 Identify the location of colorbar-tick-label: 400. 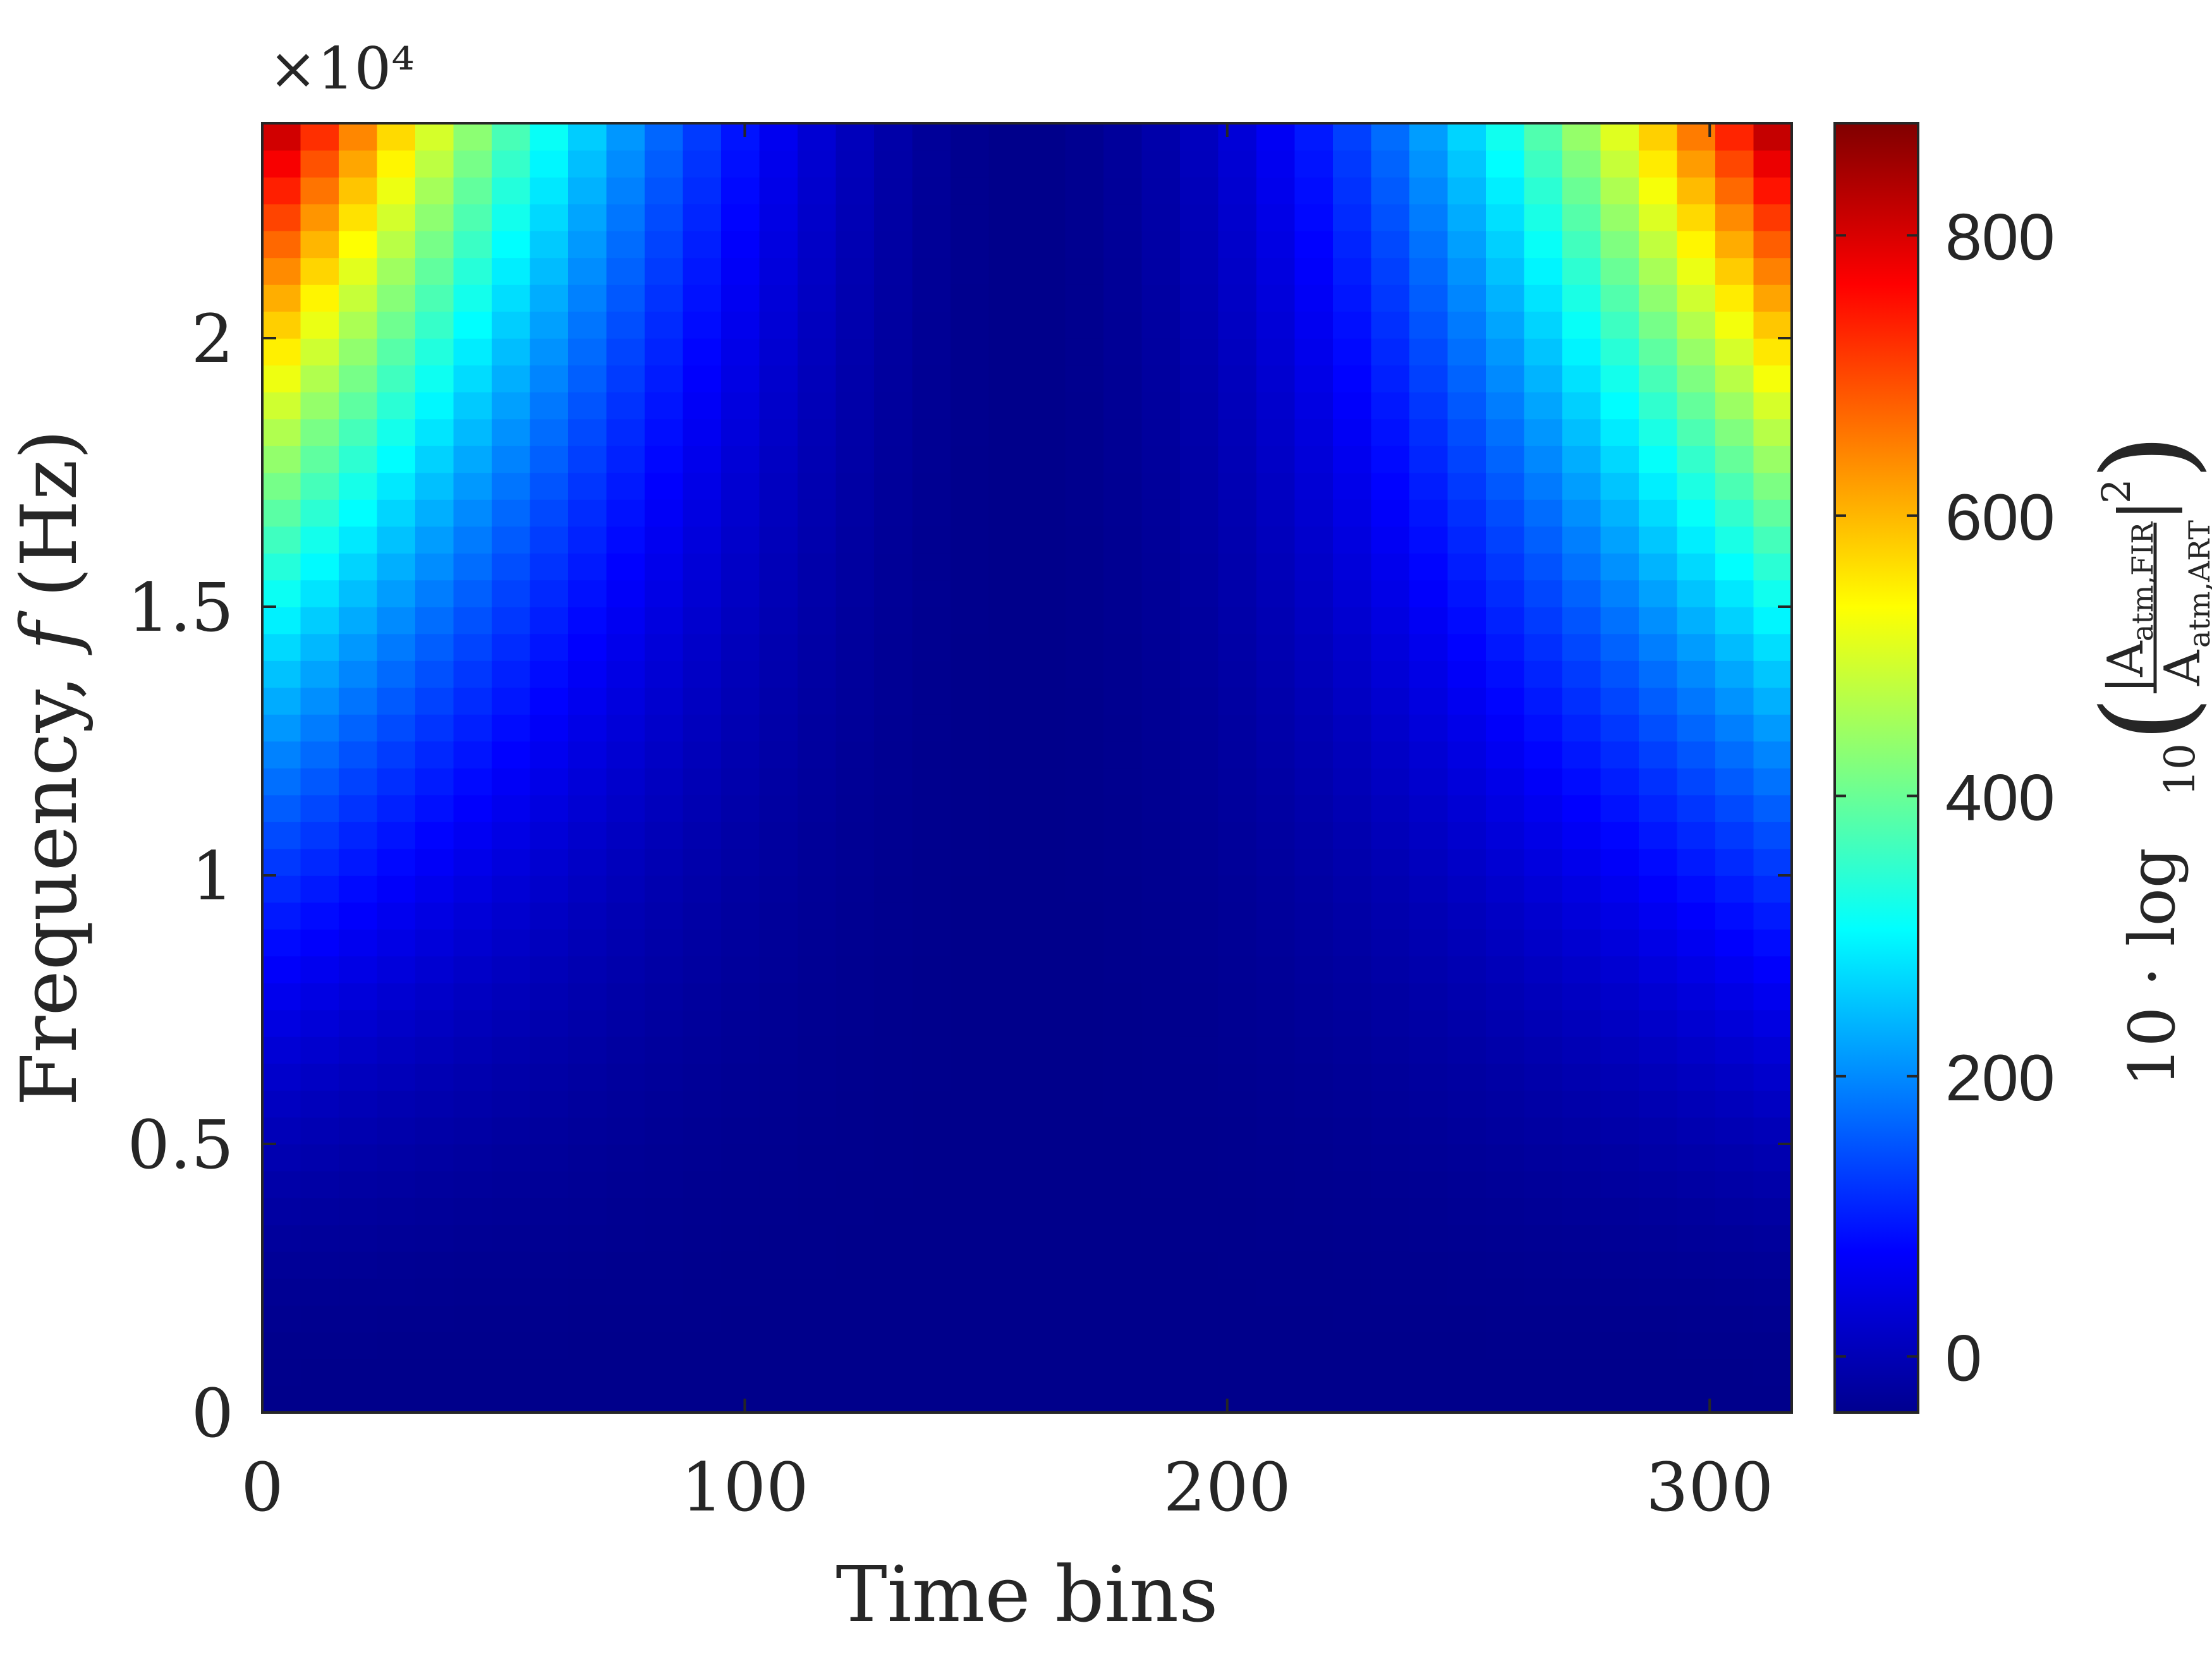
(2000, 797).